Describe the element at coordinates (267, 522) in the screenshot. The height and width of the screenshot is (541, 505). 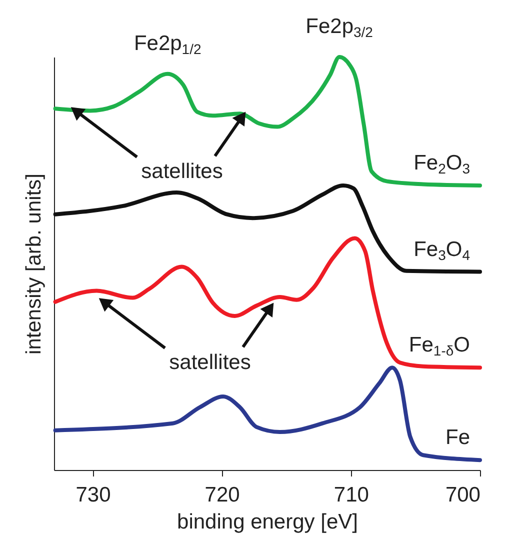
I see `x-axis-title: binding energy [eV]` at that location.